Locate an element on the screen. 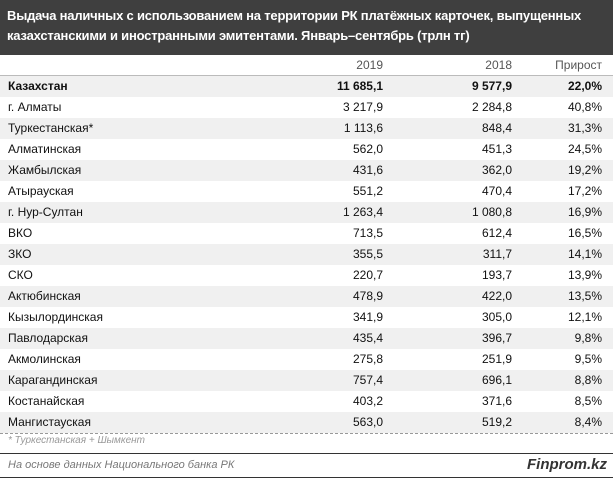 The width and height of the screenshot is (613, 479). value-2018: 193,7 is located at coordinates (496, 275).